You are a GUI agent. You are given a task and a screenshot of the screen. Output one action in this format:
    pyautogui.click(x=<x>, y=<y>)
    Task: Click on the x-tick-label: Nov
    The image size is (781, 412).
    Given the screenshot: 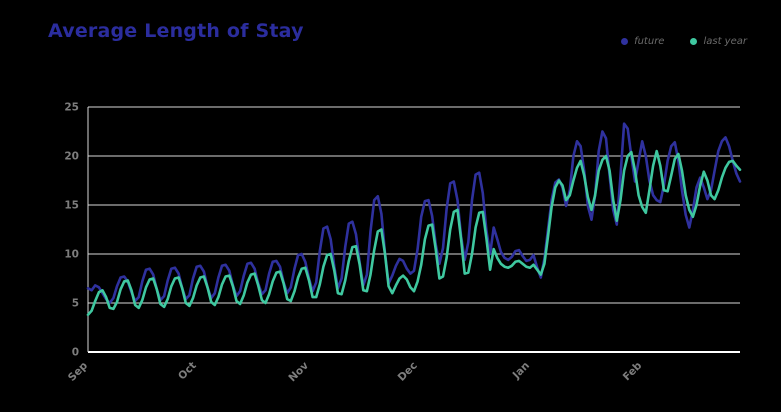 What is the action you would take?
    pyautogui.click(x=298, y=372)
    